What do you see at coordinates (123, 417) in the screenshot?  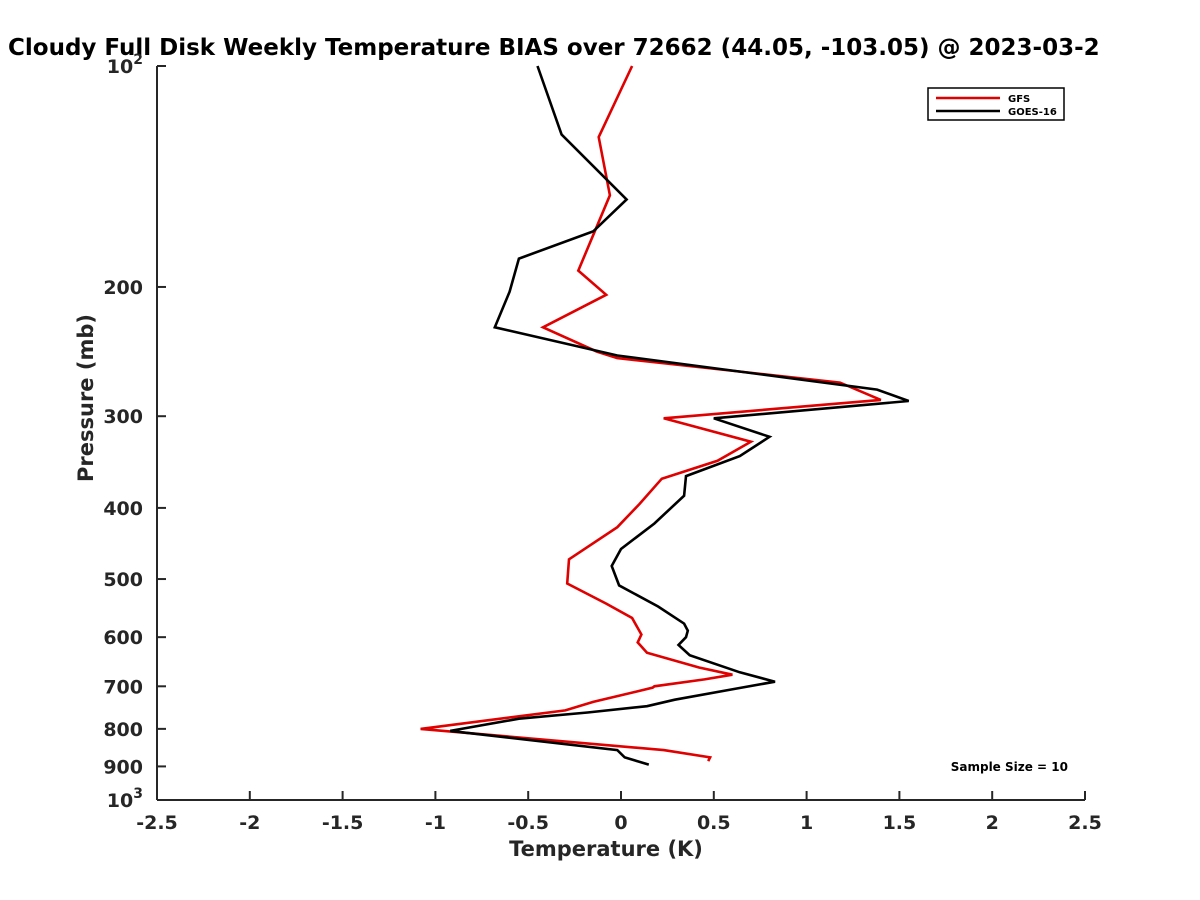 I see `y-tick-label: 300` at bounding box center [123, 417].